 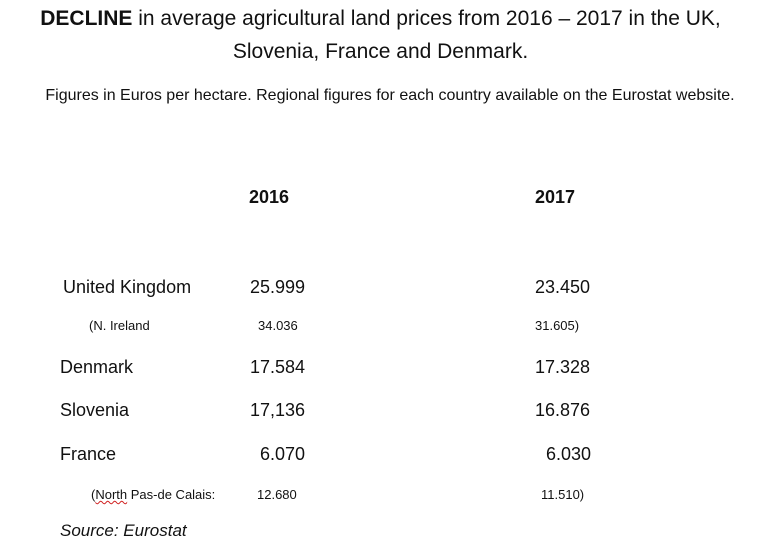 I want to click on value-united-kingdom-2016: 25.999, so click(x=278, y=287).